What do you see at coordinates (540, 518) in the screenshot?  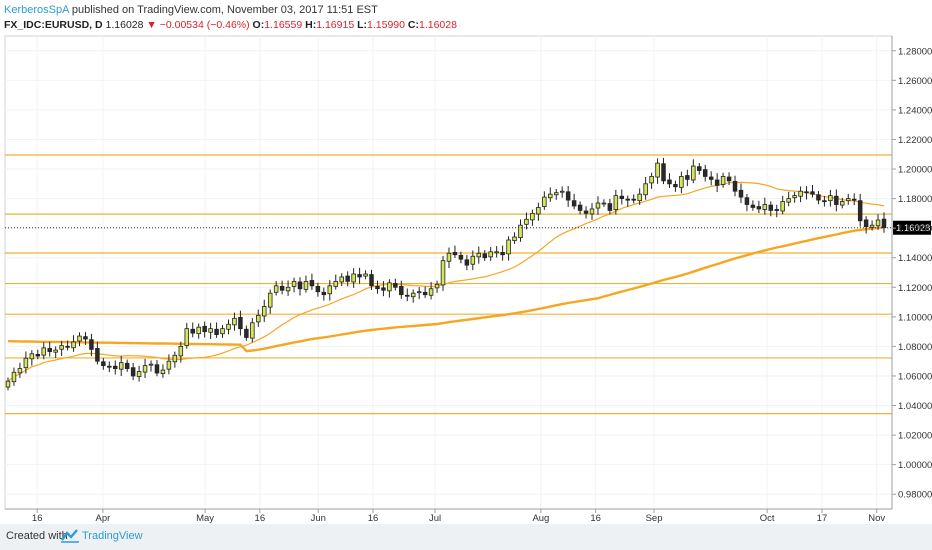 I see `x-tick-label: Aug` at bounding box center [540, 518].